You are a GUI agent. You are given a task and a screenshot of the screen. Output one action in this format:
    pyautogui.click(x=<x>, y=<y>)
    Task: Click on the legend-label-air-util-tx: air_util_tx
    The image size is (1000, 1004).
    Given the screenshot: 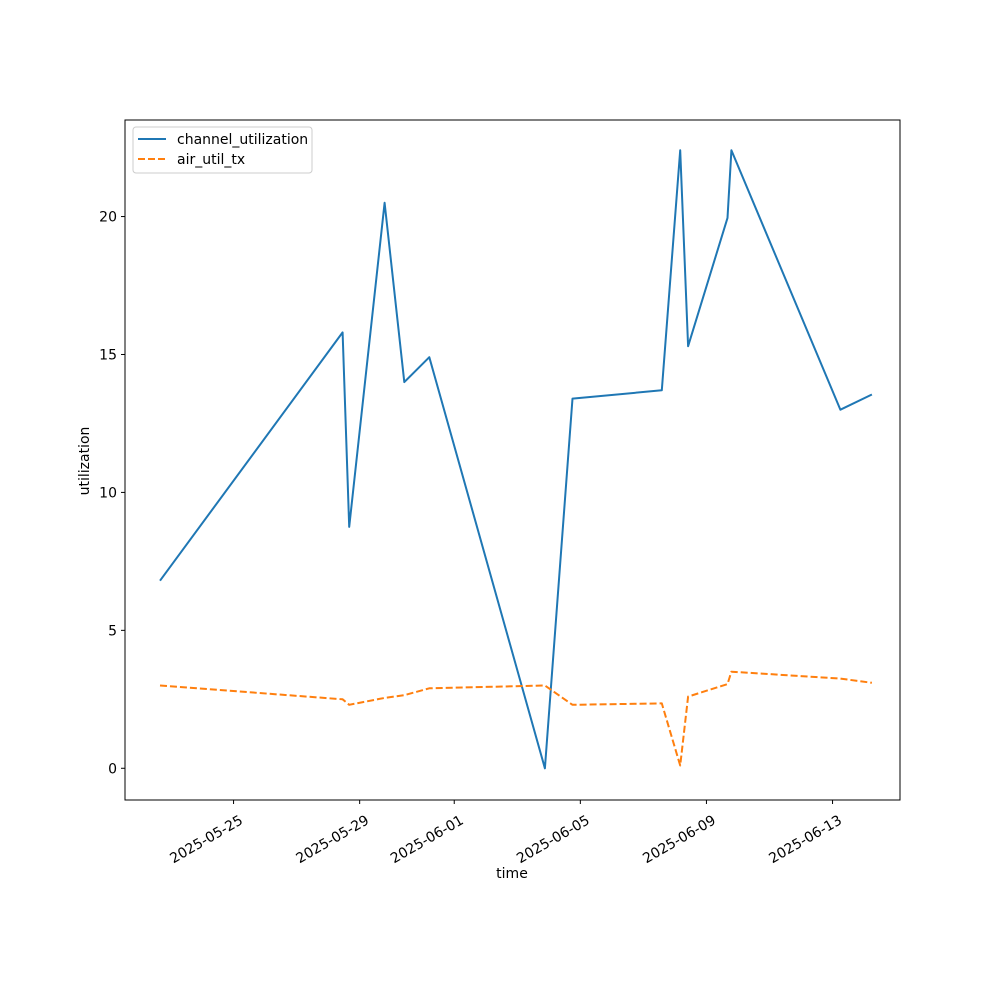 What is the action you would take?
    pyautogui.click(x=211, y=160)
    